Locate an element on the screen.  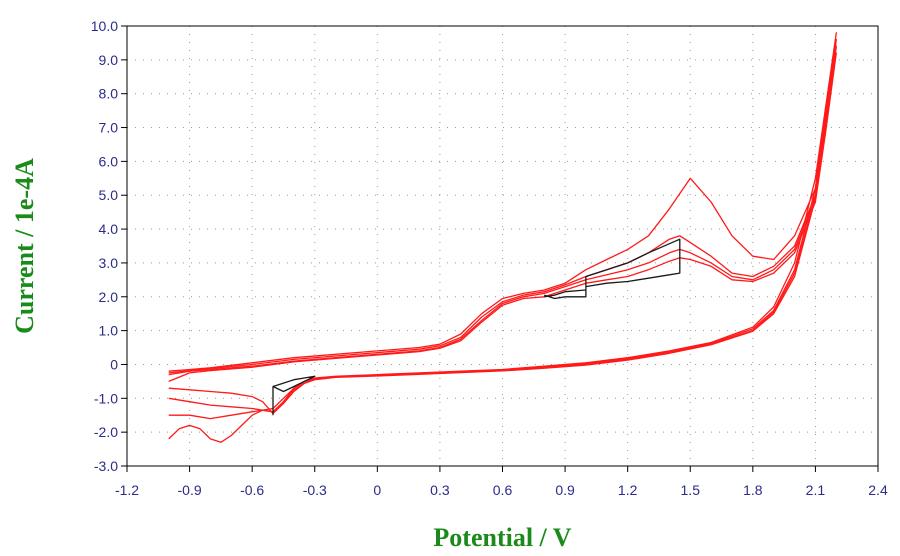
y-tick-label: 4.0 is located at coordinates (109, 229).